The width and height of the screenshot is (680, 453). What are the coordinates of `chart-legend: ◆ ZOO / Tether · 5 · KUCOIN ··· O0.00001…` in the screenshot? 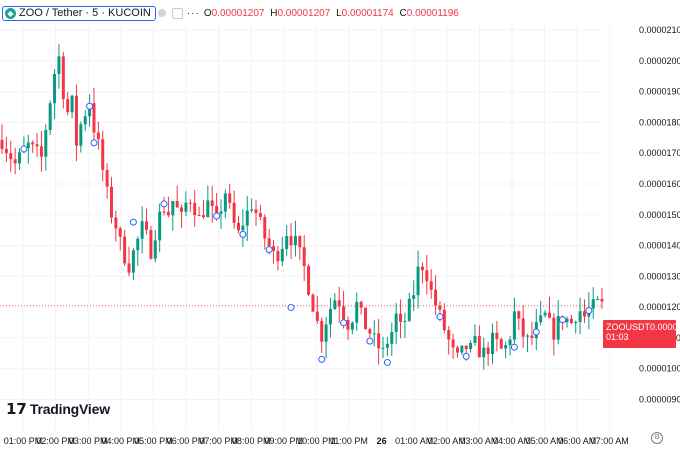 It's located at (232, 13).